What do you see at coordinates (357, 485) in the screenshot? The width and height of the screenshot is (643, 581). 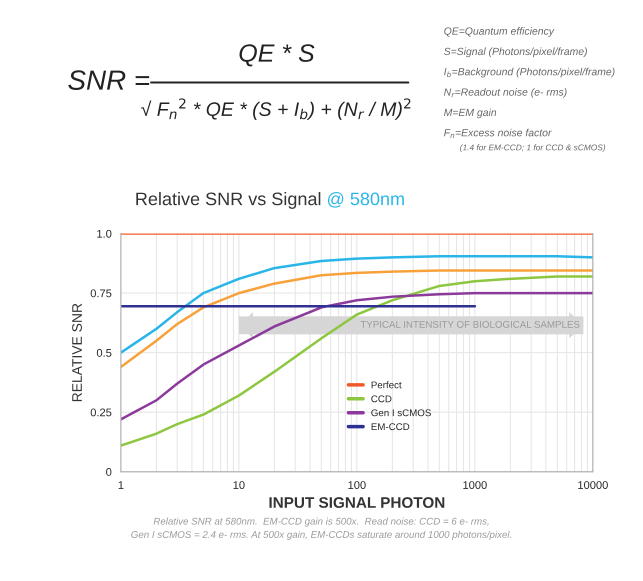 I see `x-tick-label: 100` at bounding box center [357, 485].